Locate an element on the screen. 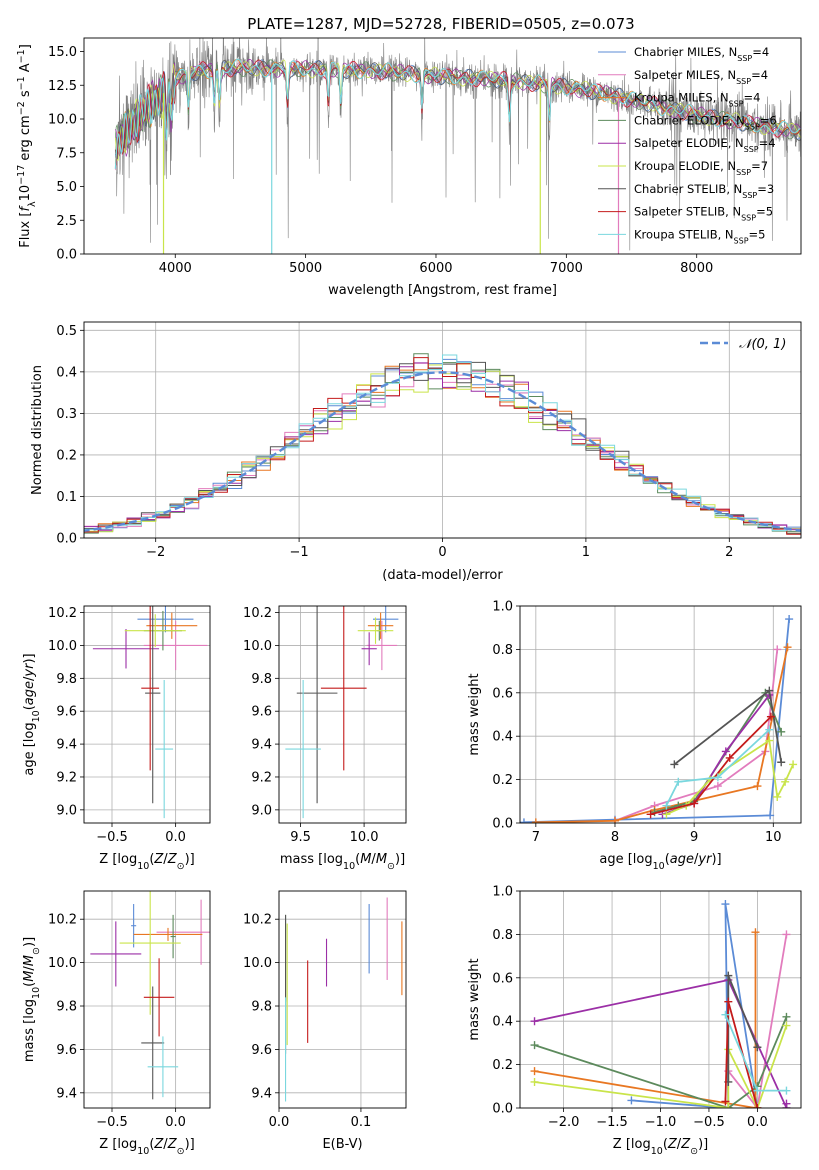 This screenshot has width=819, height=1170. x-axis-label: E(B-V) is located at coordinates (342, 1144).